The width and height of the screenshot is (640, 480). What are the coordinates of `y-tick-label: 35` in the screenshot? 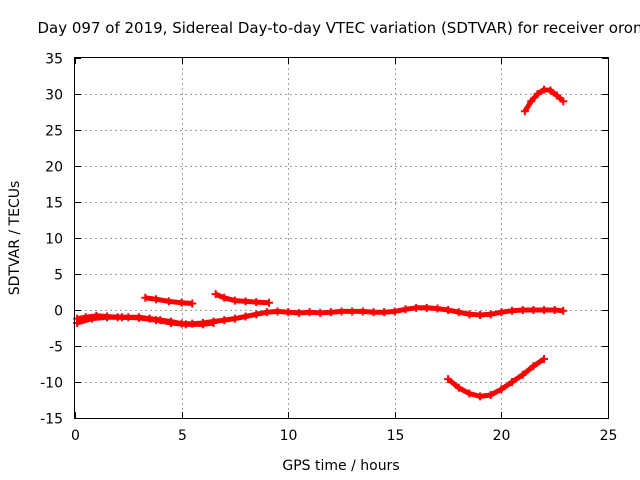 It's located at (54, 60).